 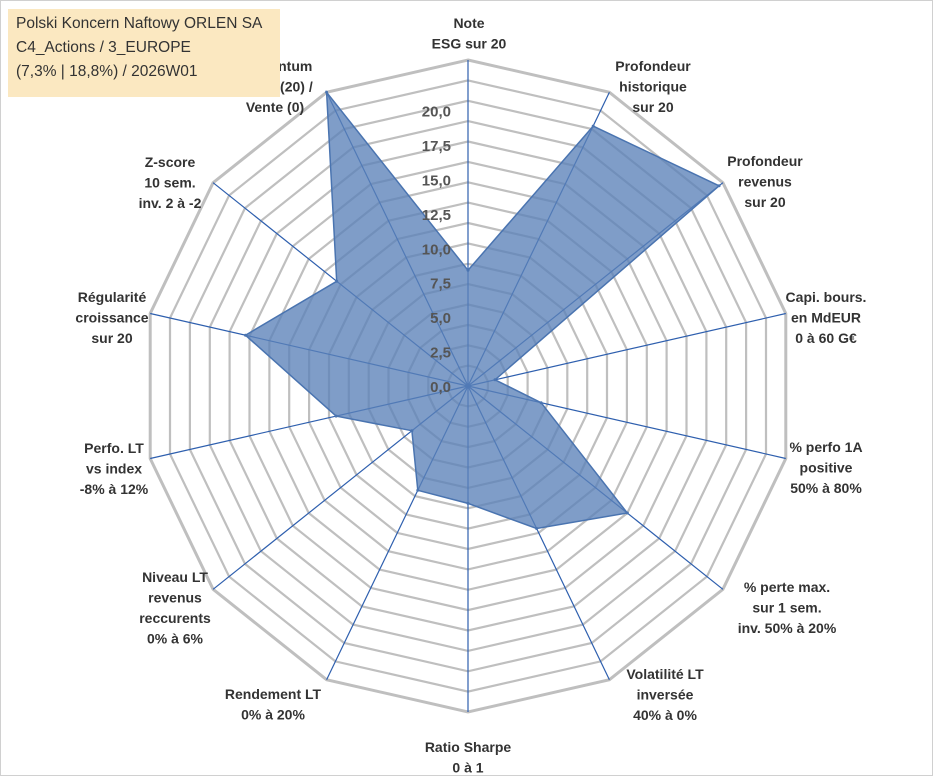 I want to click on chart-title: Polski Koncern Naftowy ORLEN SA, so click(x=139, y=23).